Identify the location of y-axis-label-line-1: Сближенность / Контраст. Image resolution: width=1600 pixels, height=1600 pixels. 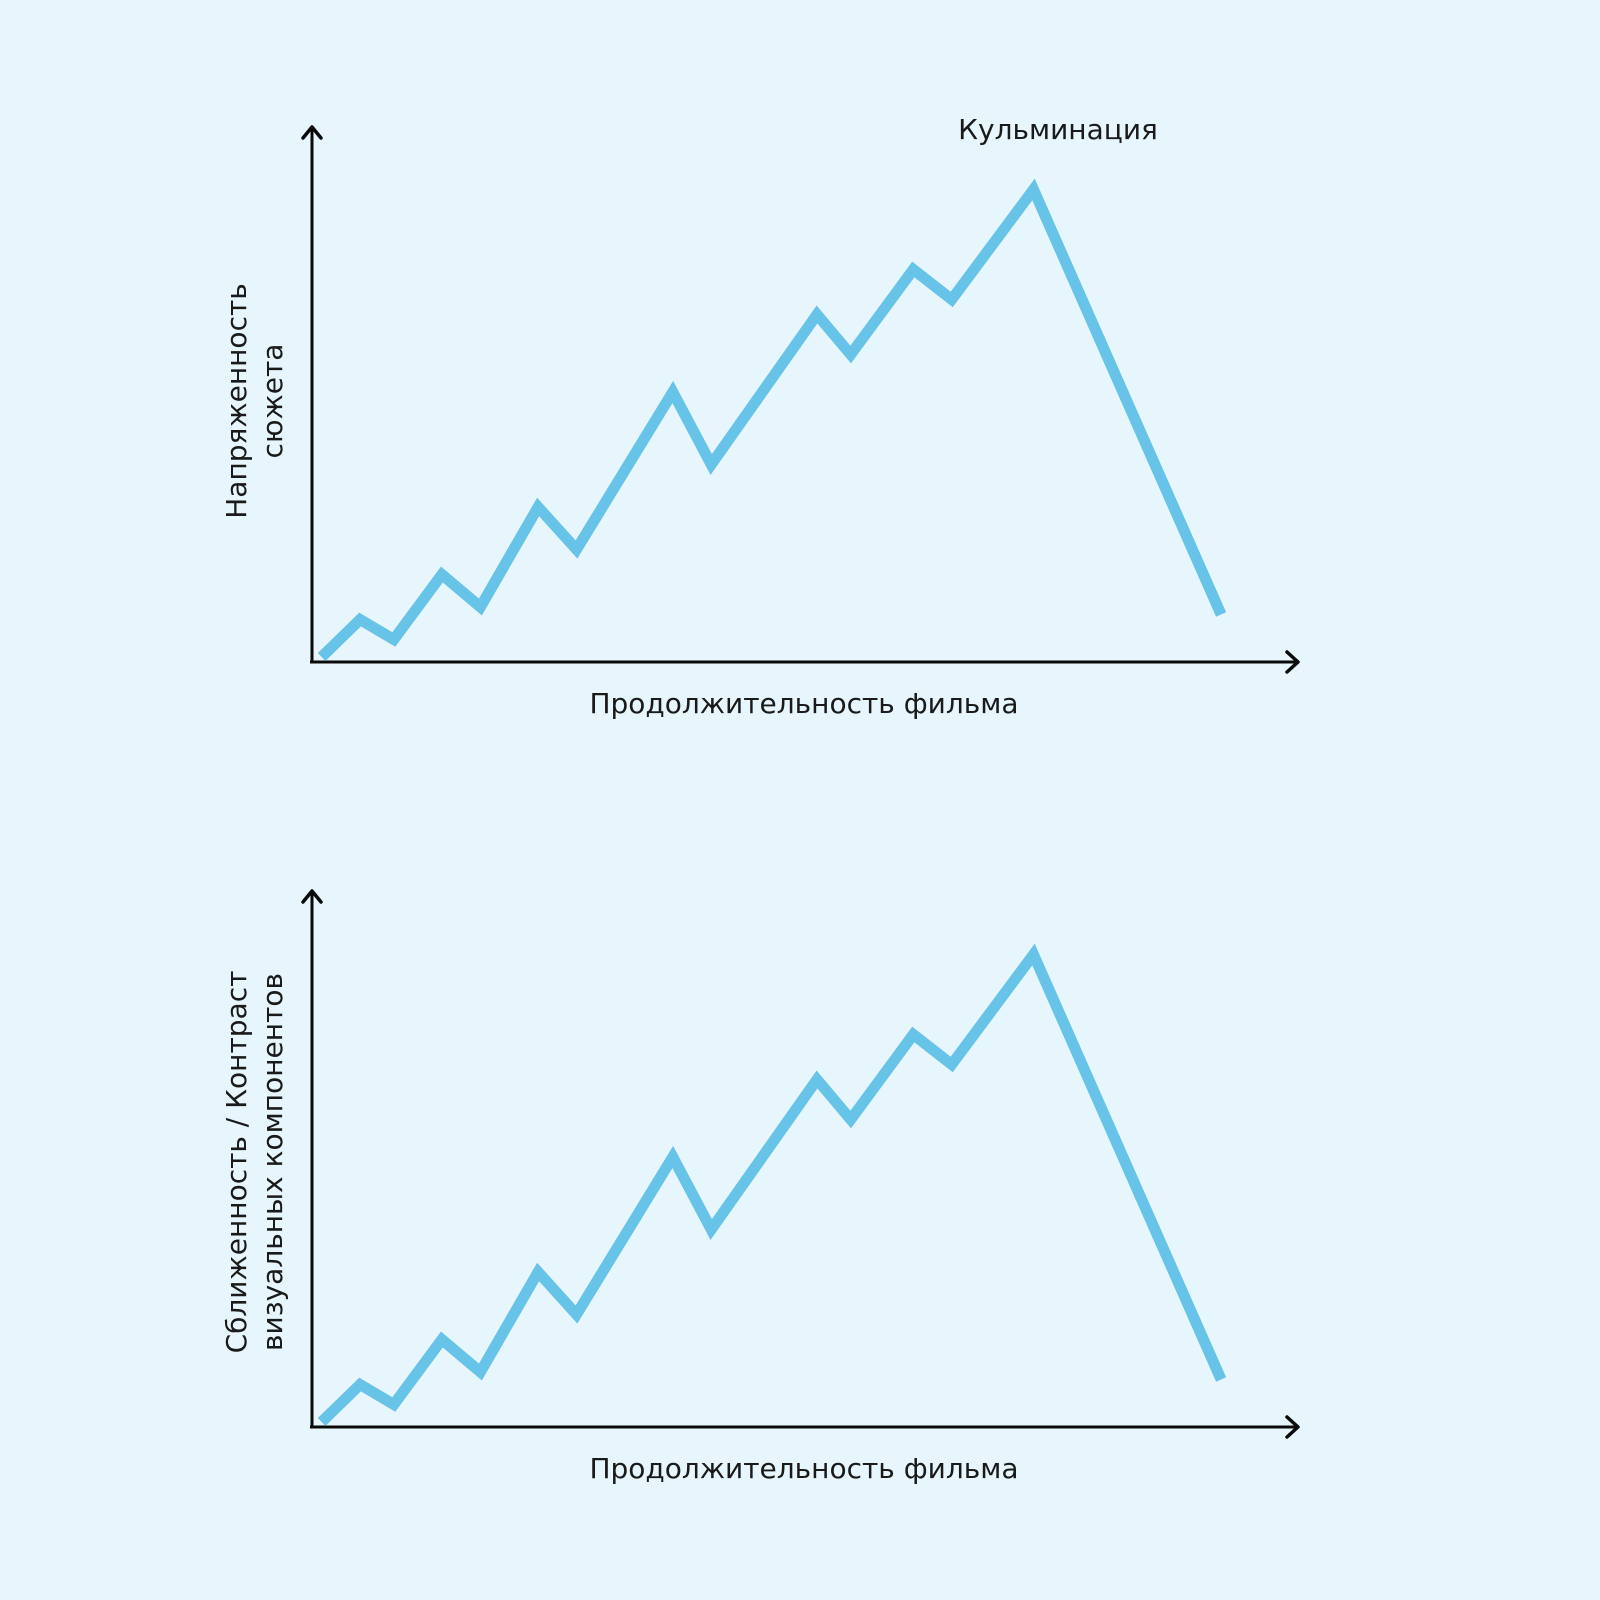
(236, 1162).